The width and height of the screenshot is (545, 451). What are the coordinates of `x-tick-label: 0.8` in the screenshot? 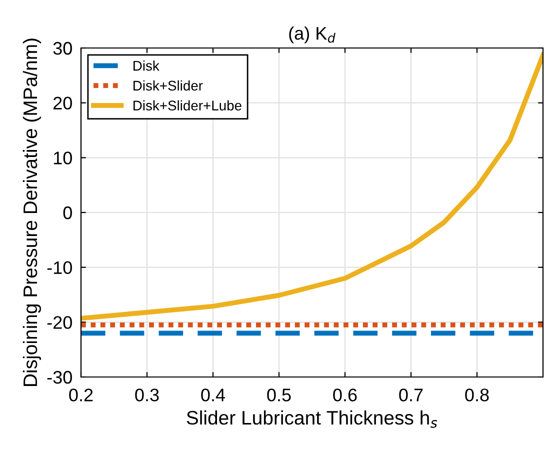 It's located at (477, 395).